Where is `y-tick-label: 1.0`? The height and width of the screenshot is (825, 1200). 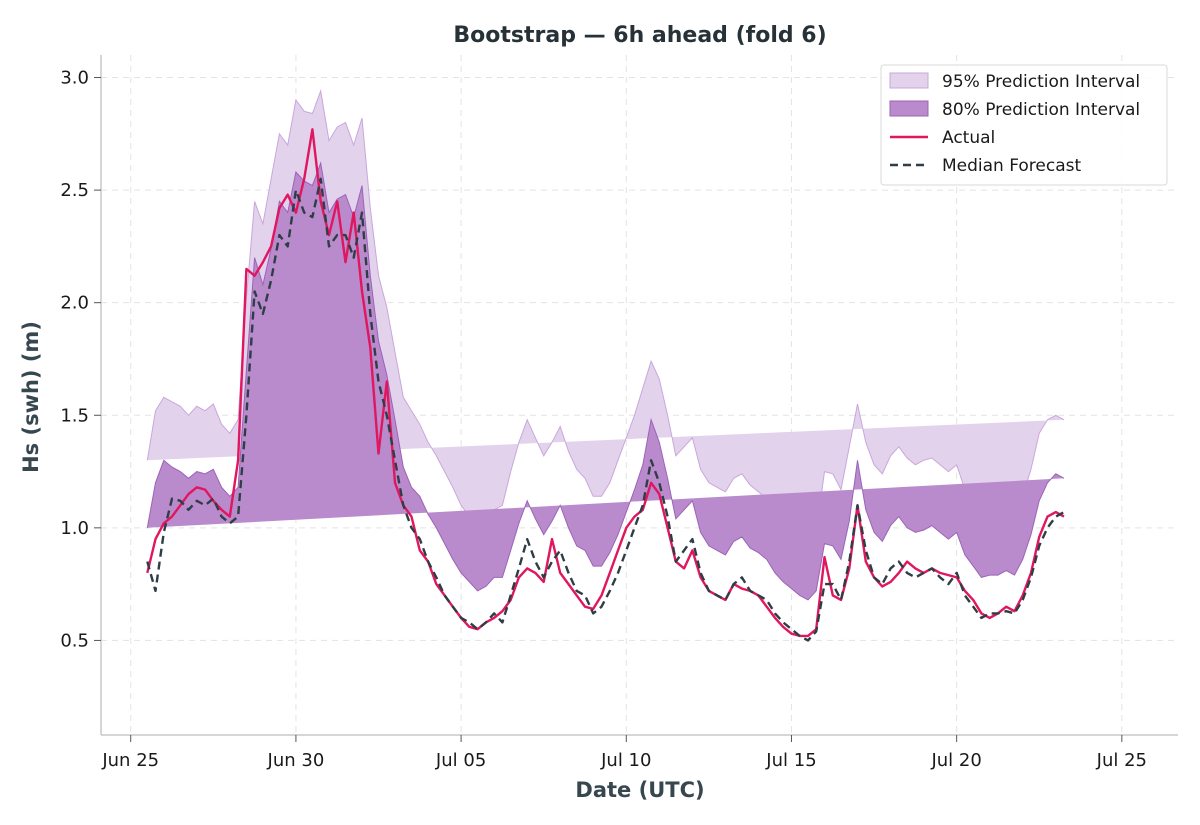 y-tick-label: 1.0 is located at coordinates (74, 528).